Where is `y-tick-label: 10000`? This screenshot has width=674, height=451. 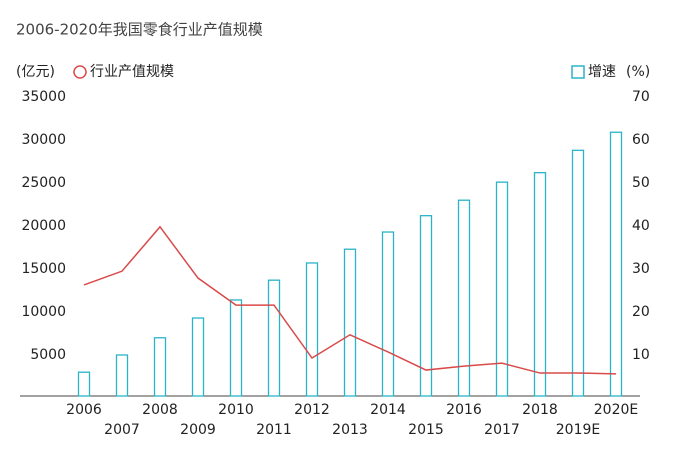 y-tick-label: 10000 is located at coordinates (43, 312).